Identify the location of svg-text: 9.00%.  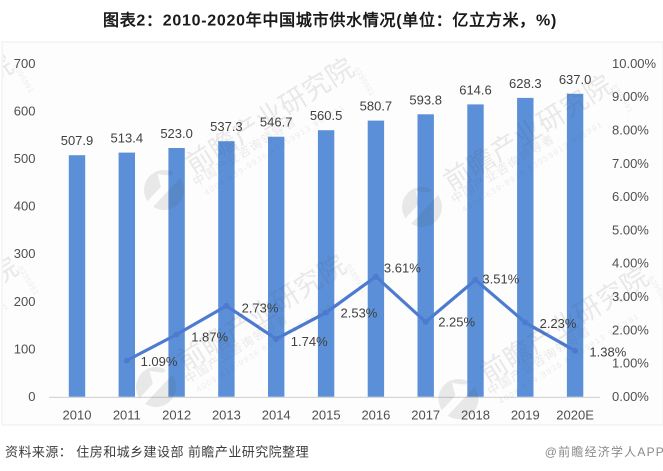
(630, 96).